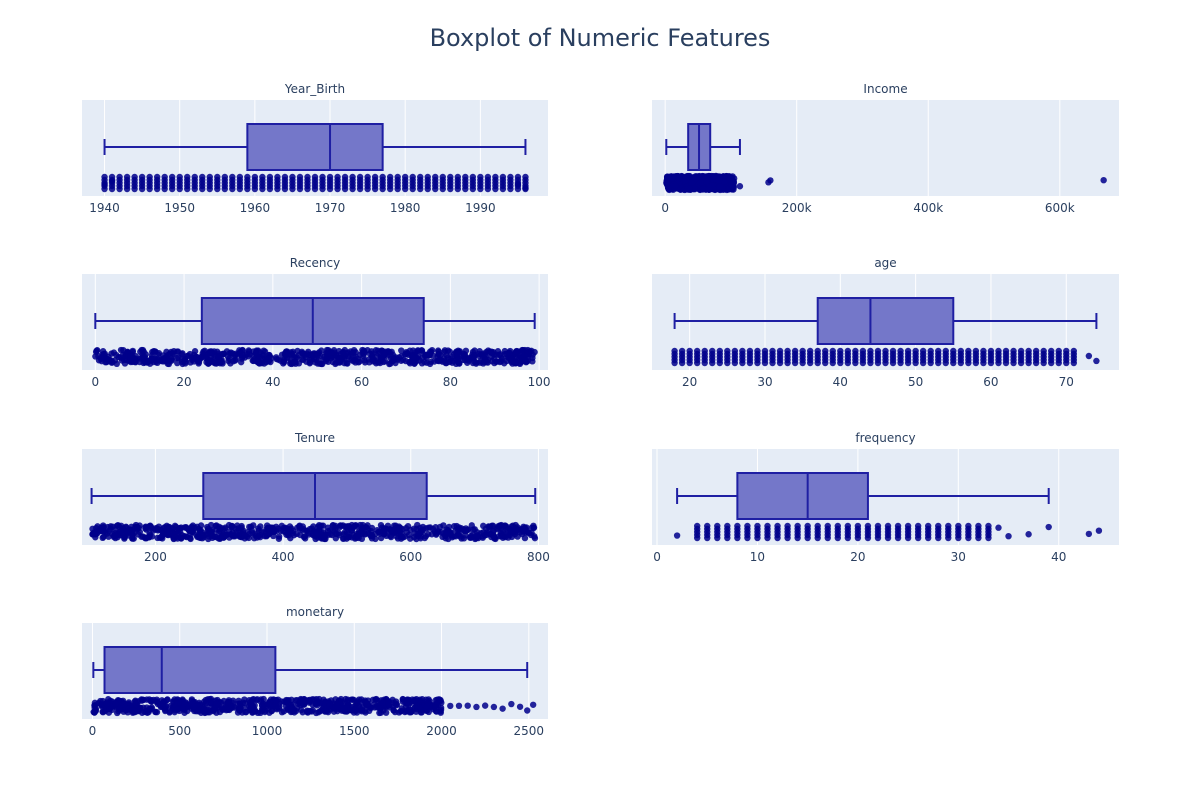 This screenshot has height=800, width=1200. What do you see at coordinates (539, 382) in the screenshot?
I see `tick-label: 100` at bounding box center [539, 382].